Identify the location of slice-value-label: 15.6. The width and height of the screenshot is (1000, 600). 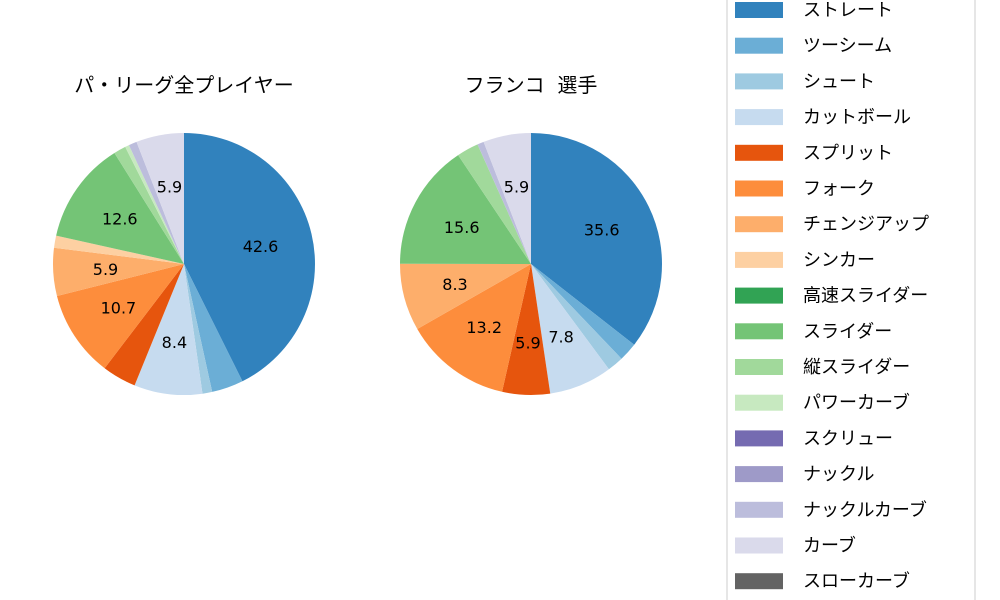
(462, 227).